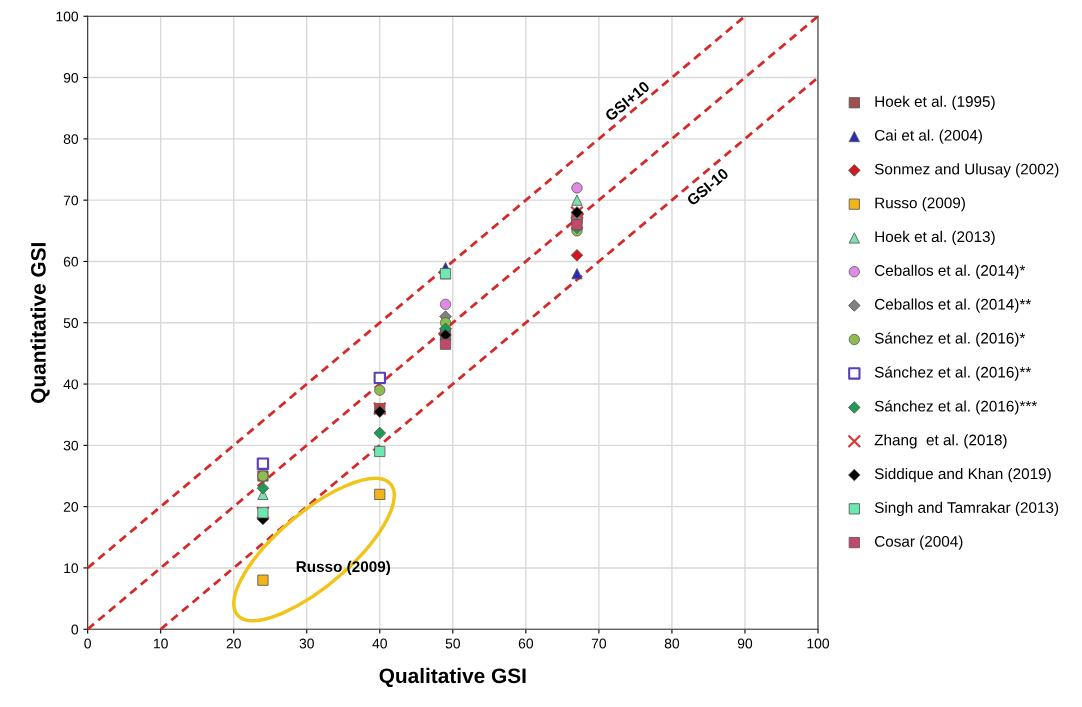 This screenshot has width=1082, height=707. I want to click on y-axis-title: Quantitative GSI, so click(40, 323).